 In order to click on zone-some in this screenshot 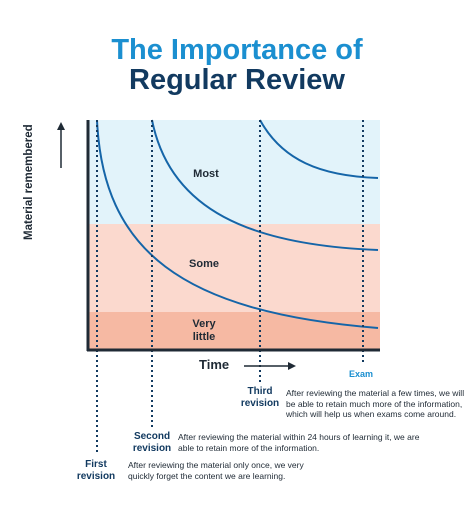, I will do `click(234, 268)`.